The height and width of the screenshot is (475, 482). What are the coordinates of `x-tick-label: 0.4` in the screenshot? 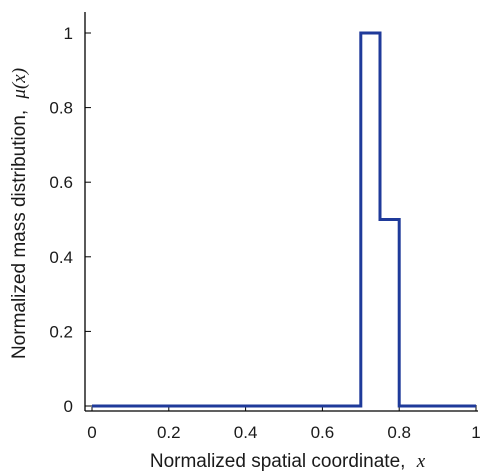 It's located at (246, 432).